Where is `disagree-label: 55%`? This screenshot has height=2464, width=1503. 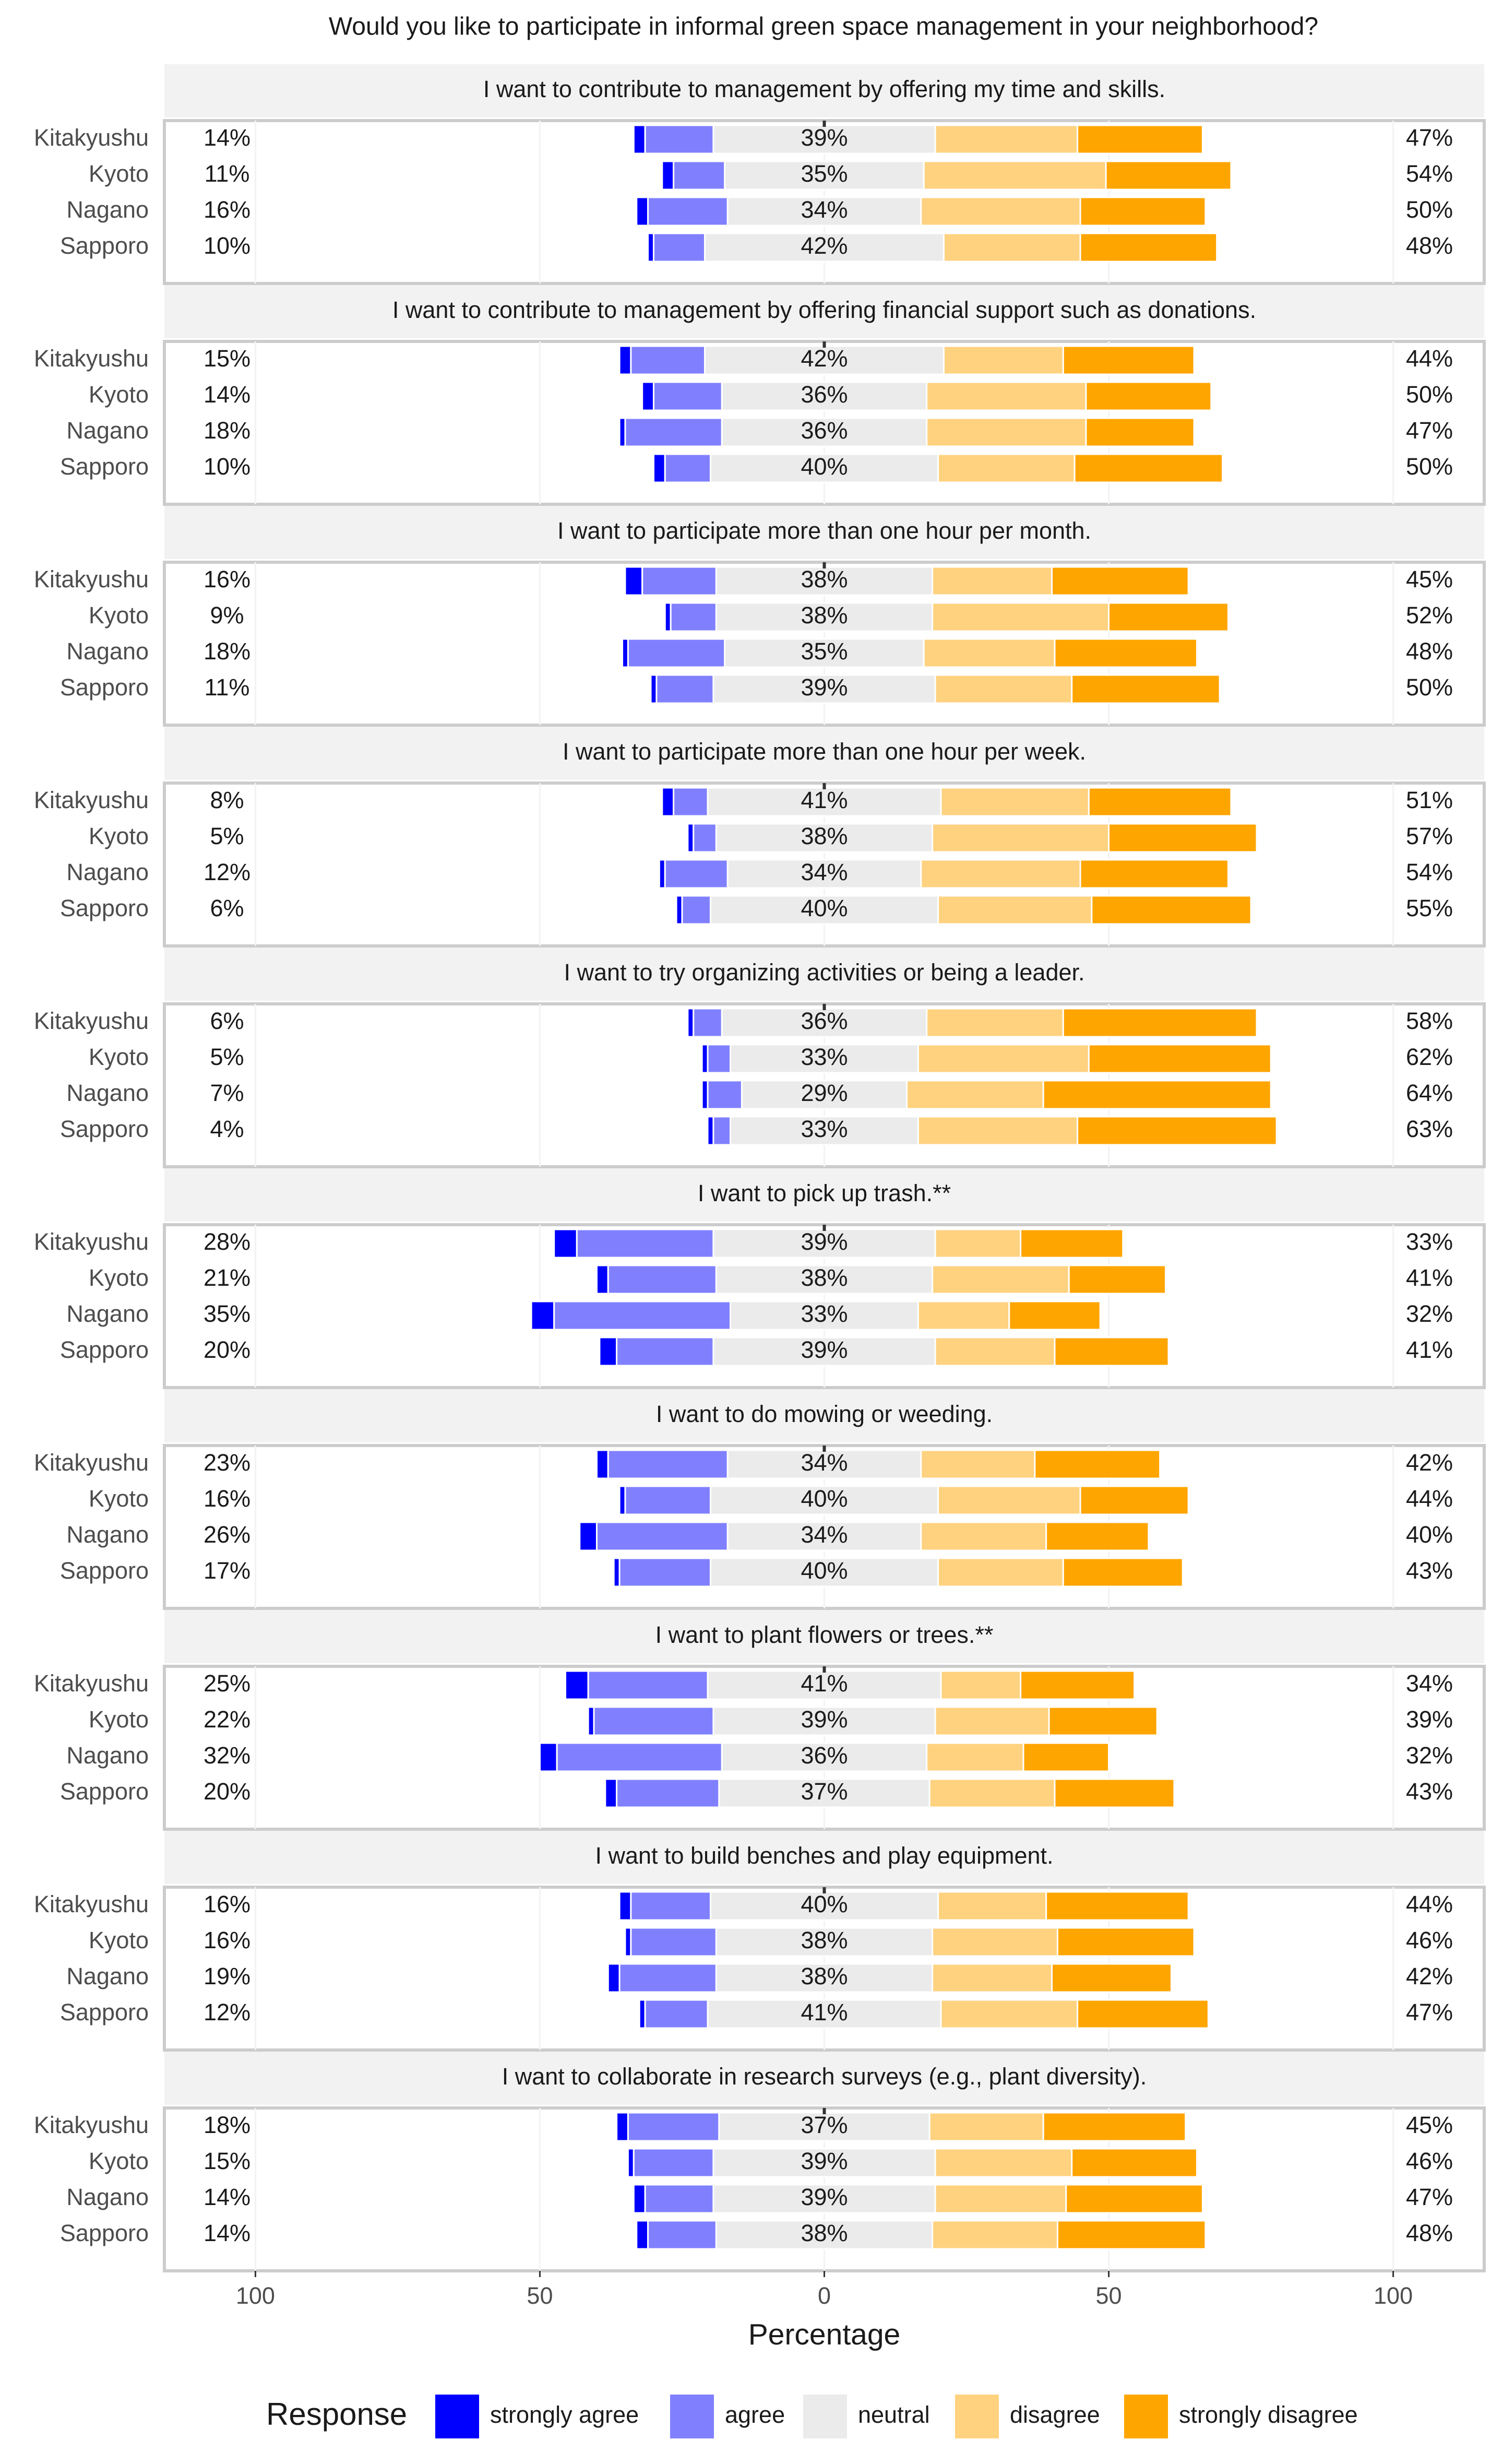 disagree-label: 55% is located at coordinates (1429, 908).